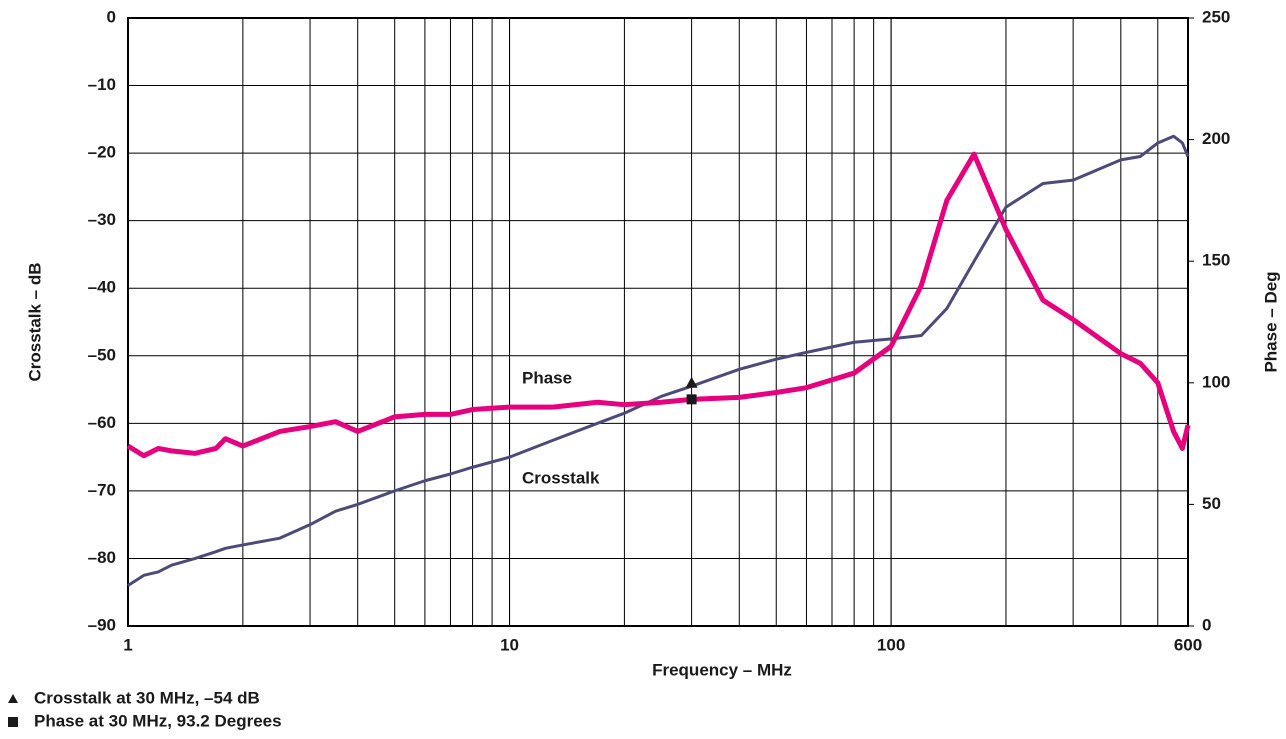  What do you see at coordinates (102, 422) in the screenshot?
I see `y-tick-label: –60` at bounding box center [102, 422].